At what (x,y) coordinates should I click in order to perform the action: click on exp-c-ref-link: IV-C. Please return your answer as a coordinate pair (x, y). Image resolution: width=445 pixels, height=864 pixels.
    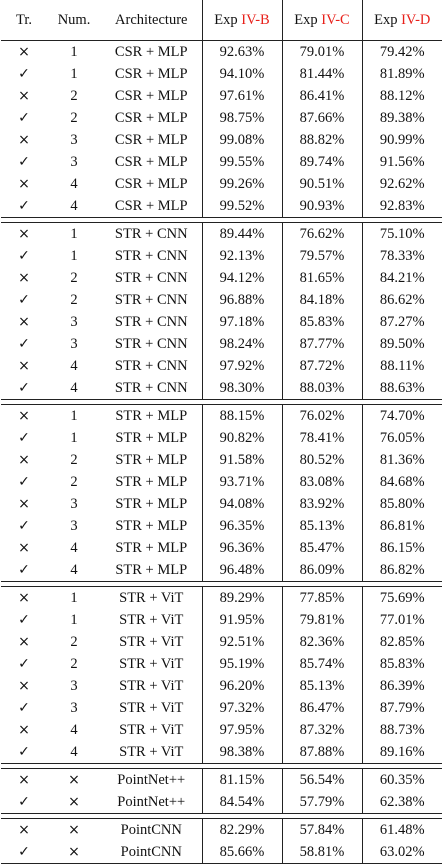
    Looking at the image, I should click on (335, 20).